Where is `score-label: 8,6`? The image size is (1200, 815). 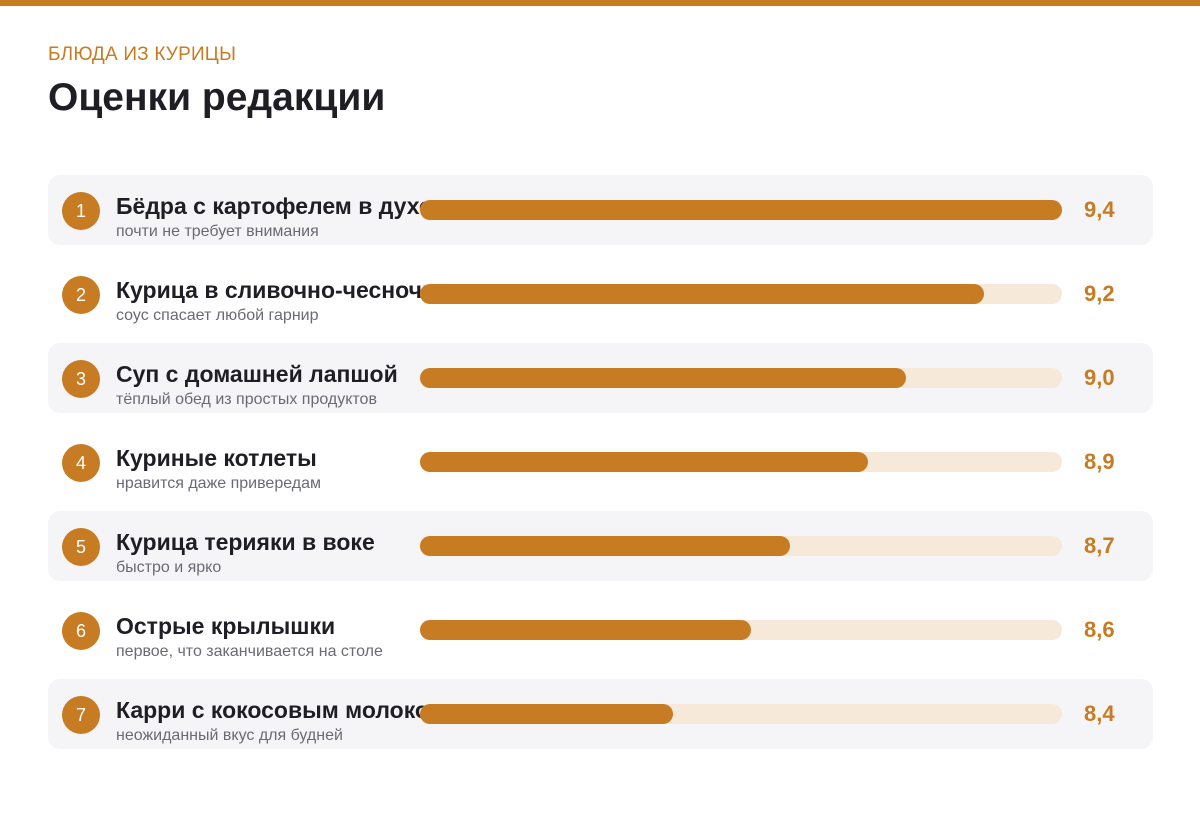
score-label: 8,6 is located at coordinates (1099, 629).